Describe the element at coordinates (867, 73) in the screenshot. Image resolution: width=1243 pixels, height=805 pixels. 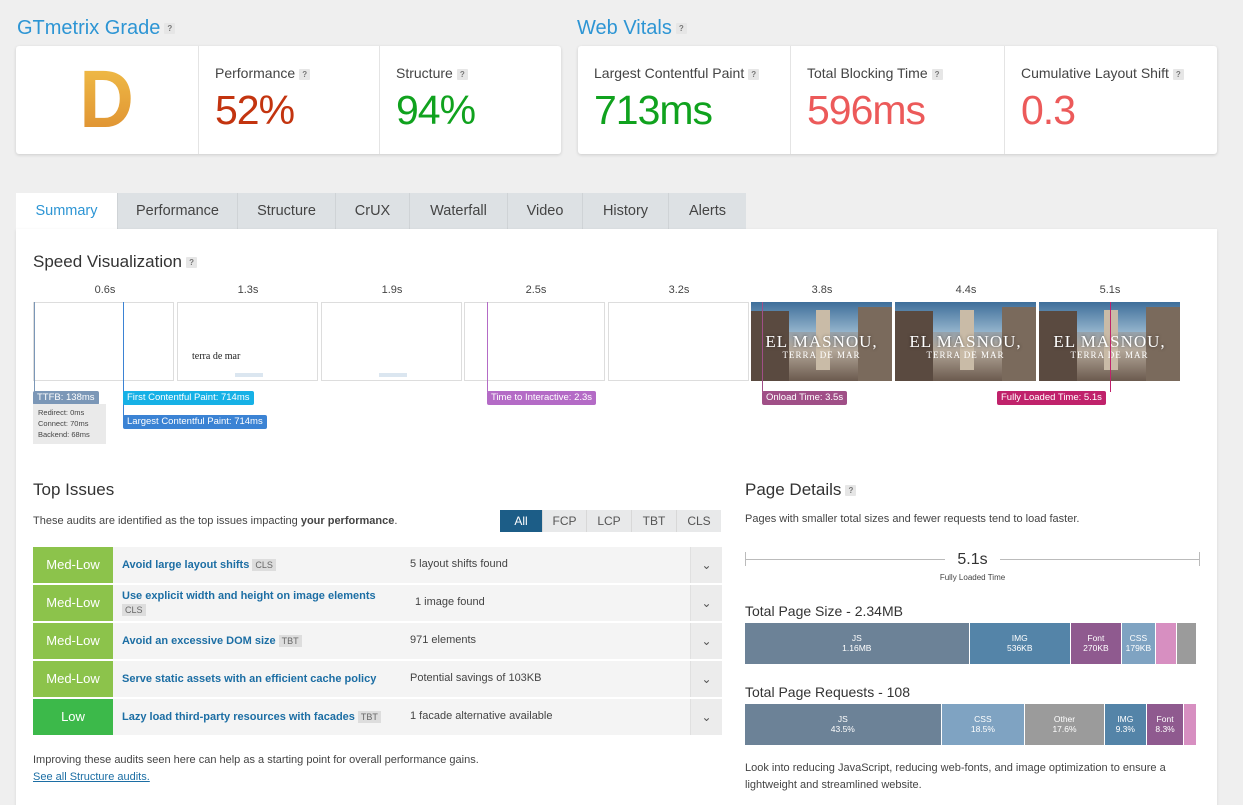
I see `tbt-label: Total Blocking Time` at that location.